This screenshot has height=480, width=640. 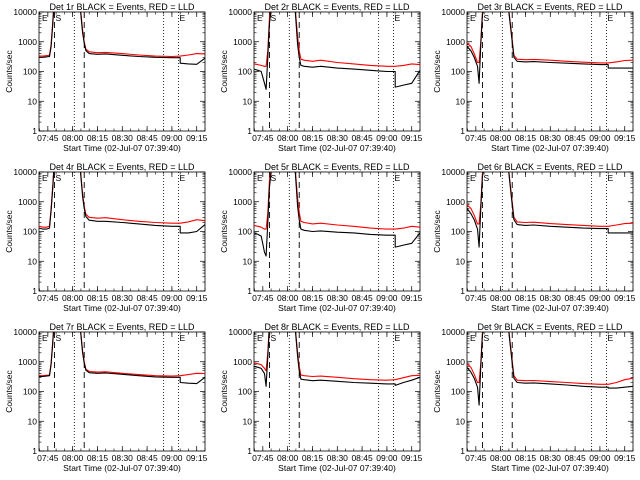 What do you see at coordinates (337, 7) in the screenshot?
I see `panel-title: Det 2r BLACK = Events, RED = LLD` at bounding box center [337, 7].